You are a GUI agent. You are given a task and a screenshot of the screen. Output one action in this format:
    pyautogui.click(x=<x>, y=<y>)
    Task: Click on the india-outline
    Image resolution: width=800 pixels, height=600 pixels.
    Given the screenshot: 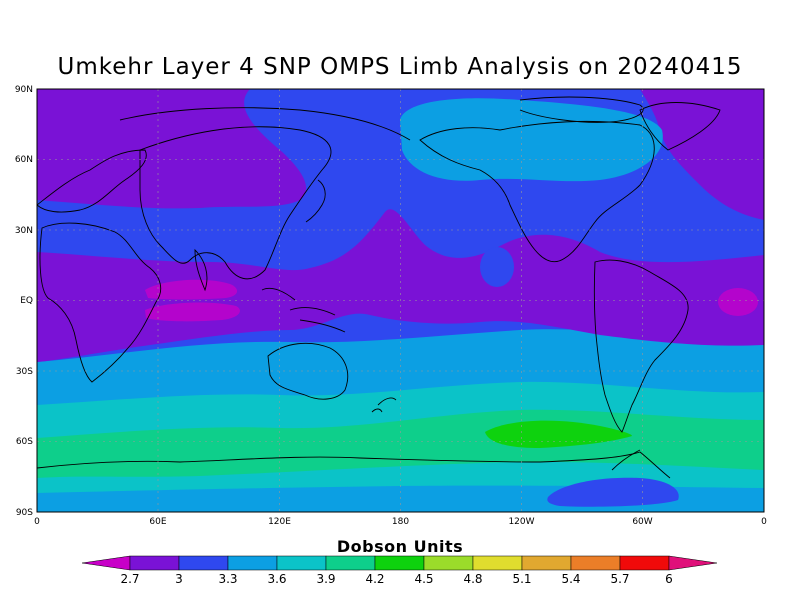 What is the action you would take?
    pyautogui.click(x=201, y=270)
    